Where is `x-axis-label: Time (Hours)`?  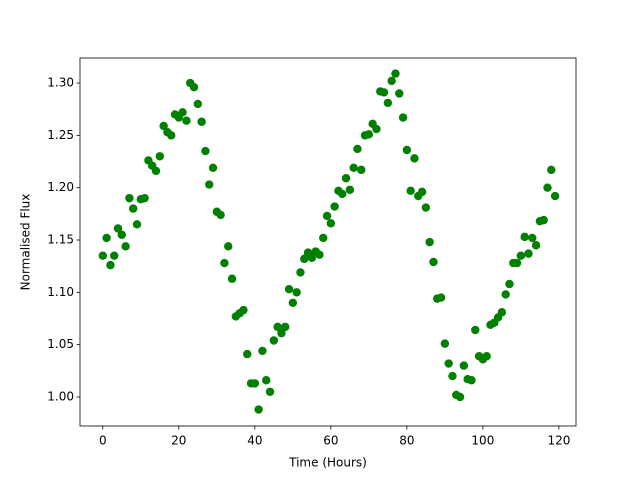
x-axis-label: Time (Hours) is located at coordinates (327, 463).